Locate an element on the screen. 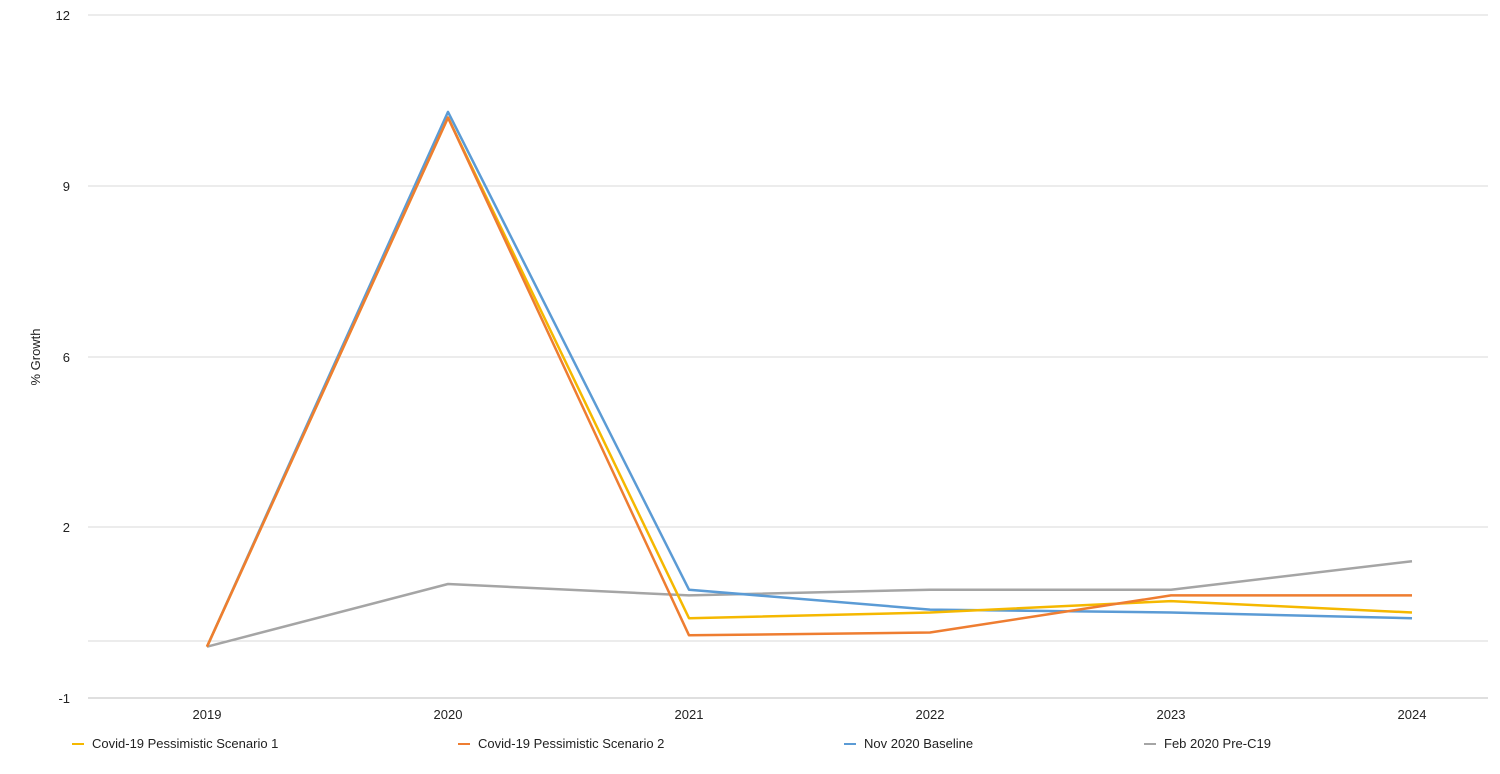 Image resolution: width=1500 pixels, height=774 pixels. x-axis-ticks: 2019 2020 2021 2022 2023 2024 is located at coordinates (810, 714).